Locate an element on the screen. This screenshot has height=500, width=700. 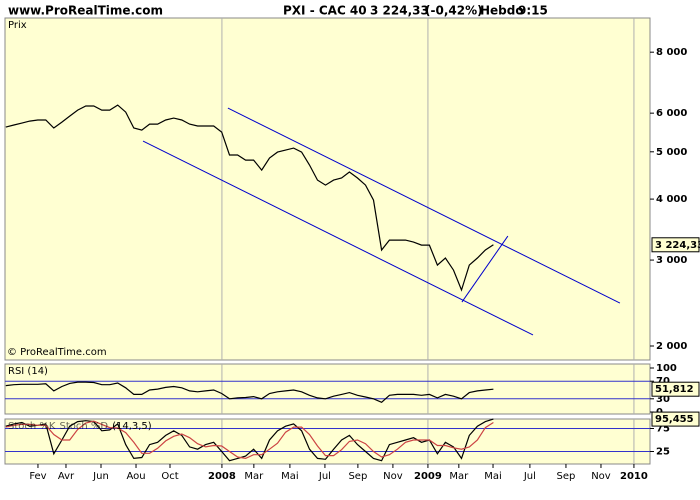
x-tick-label: 2008 is located at coordinates (222, 476).